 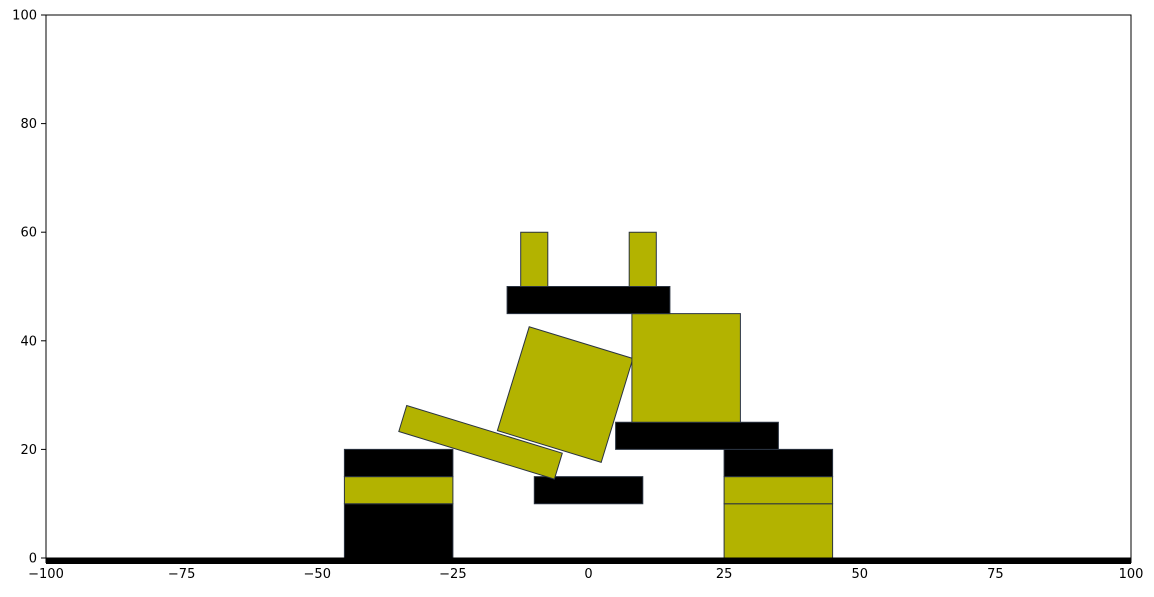 I want to click on y-tick-label: 80, so click(x=28, y=124).